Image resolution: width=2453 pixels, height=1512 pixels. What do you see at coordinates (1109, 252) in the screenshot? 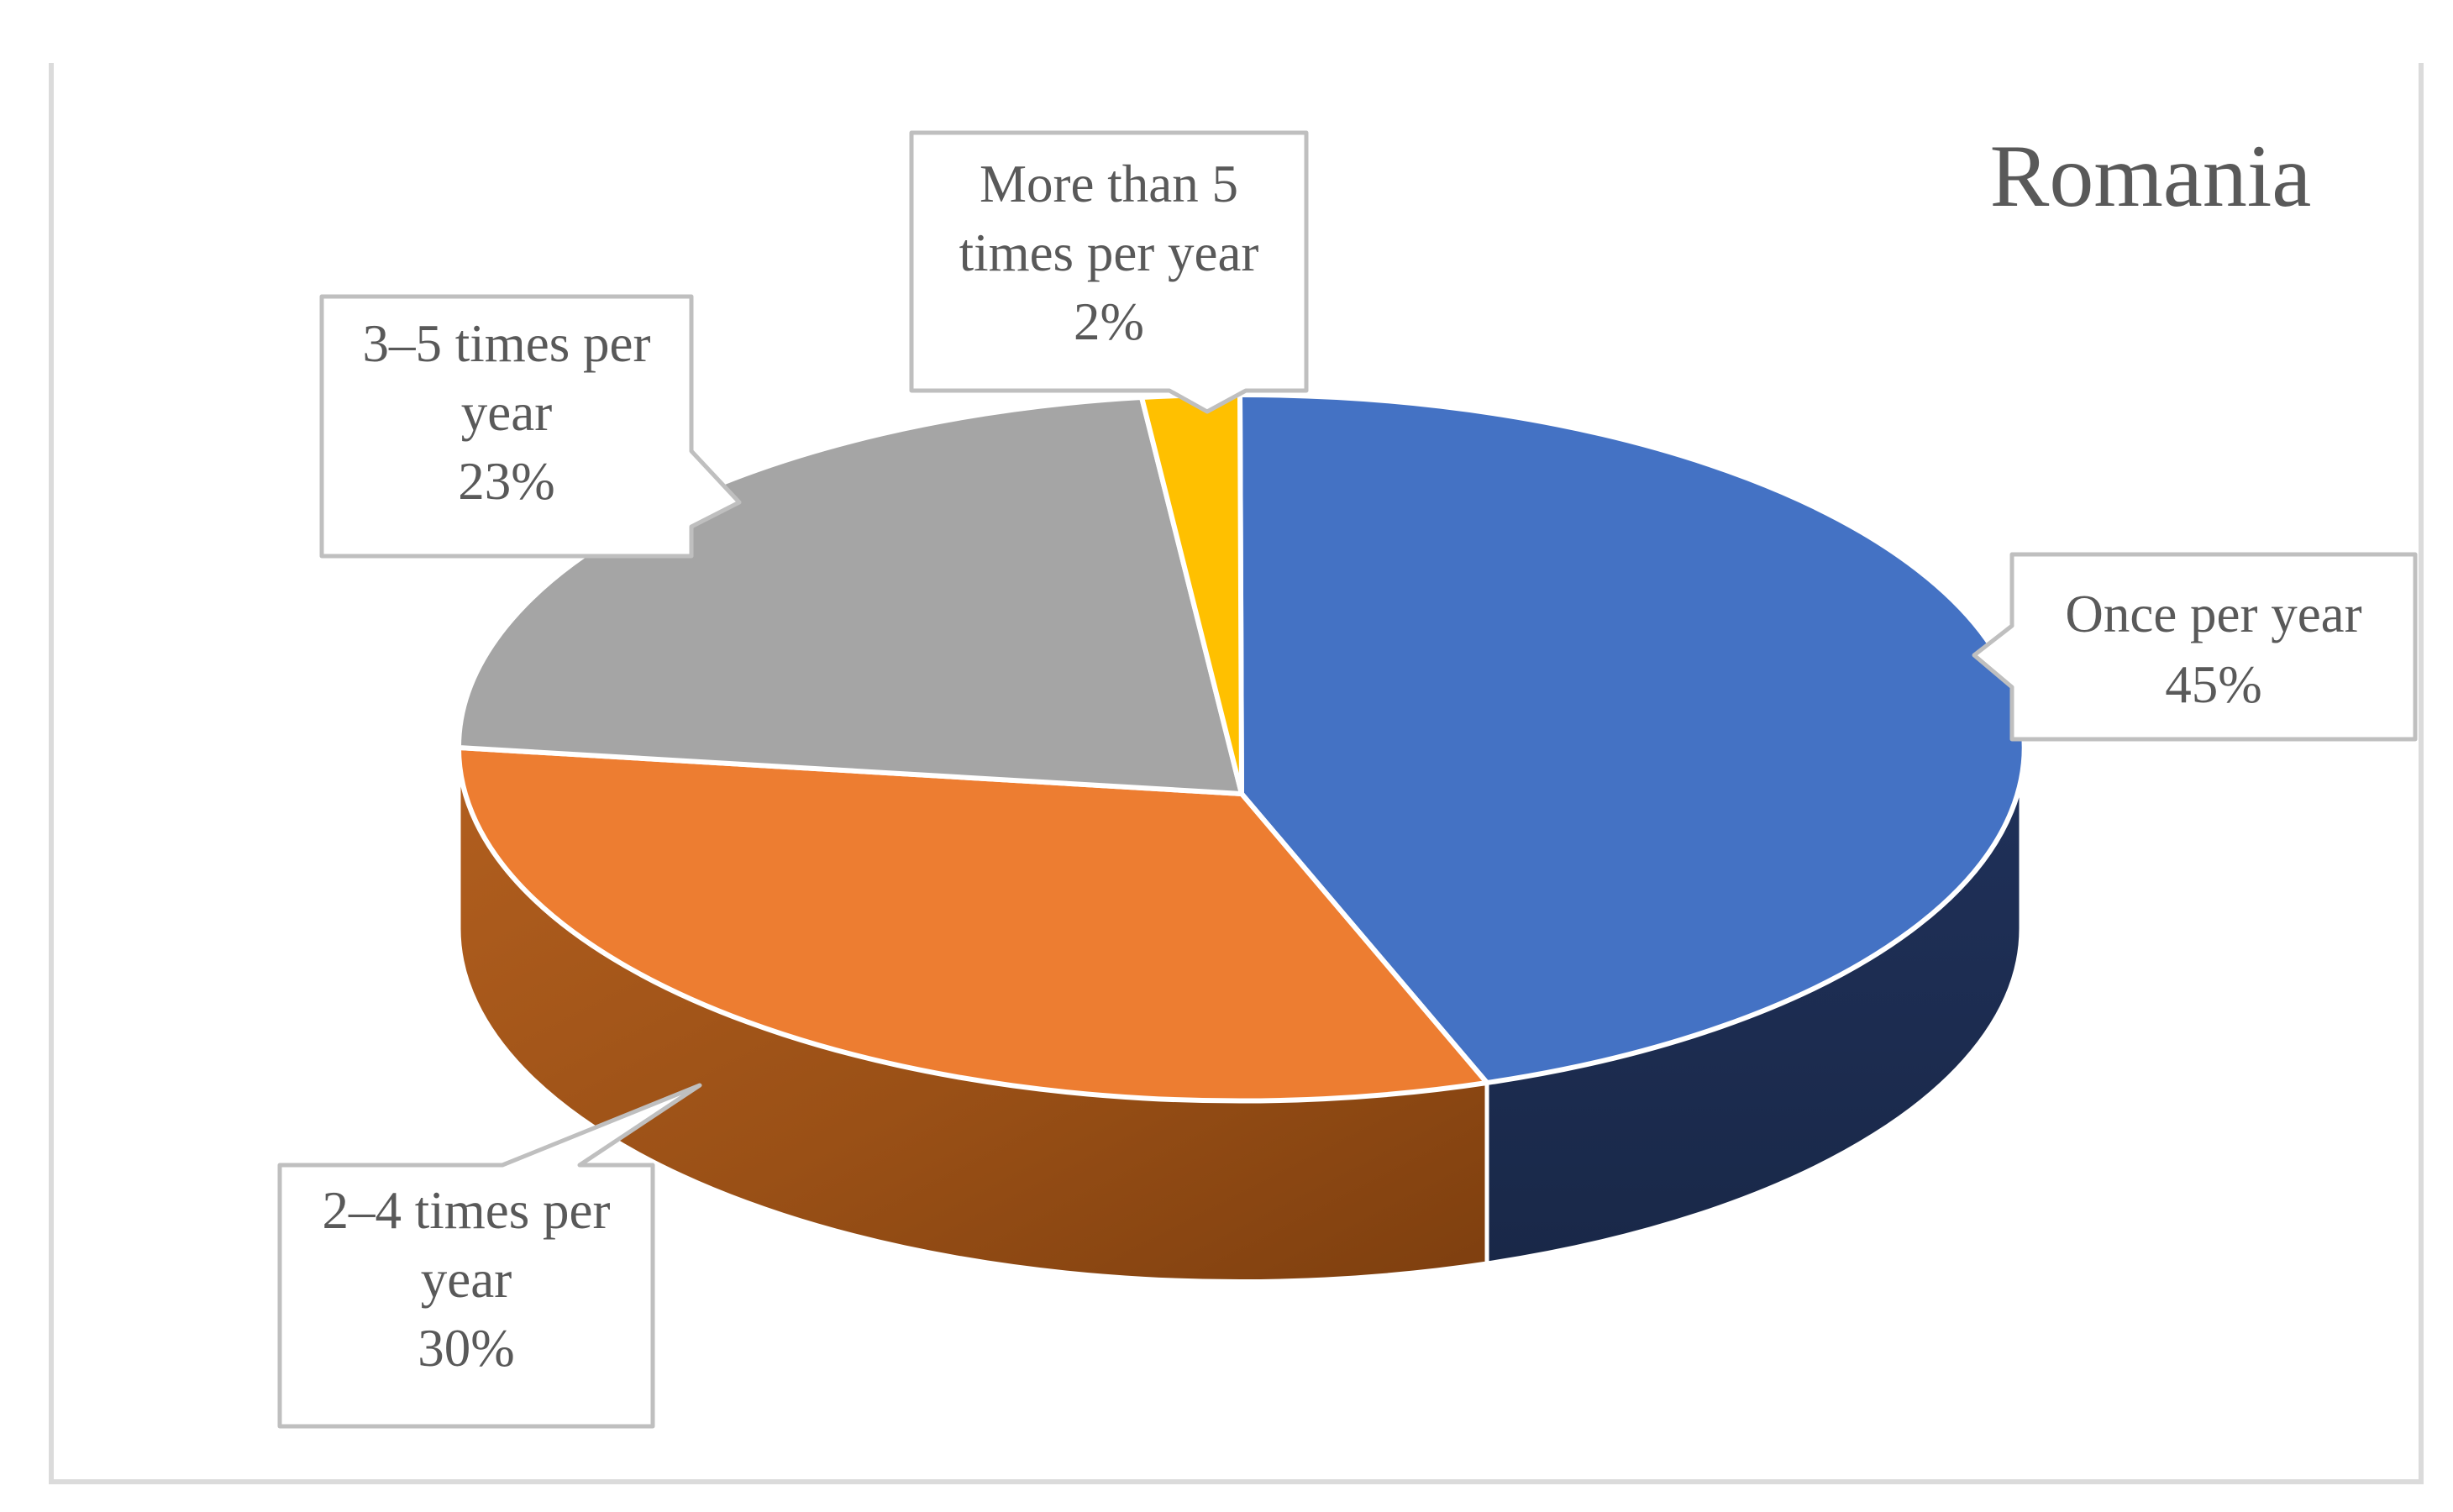
I see `callout-label-line: times per year` at bounding box center [1109, 252].